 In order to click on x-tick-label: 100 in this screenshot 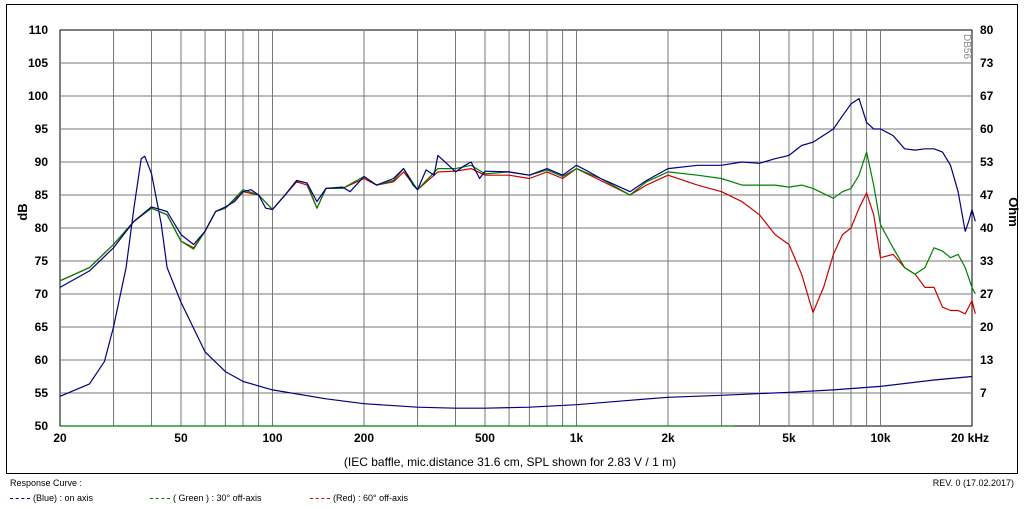, I will do `click(272, 438)`.